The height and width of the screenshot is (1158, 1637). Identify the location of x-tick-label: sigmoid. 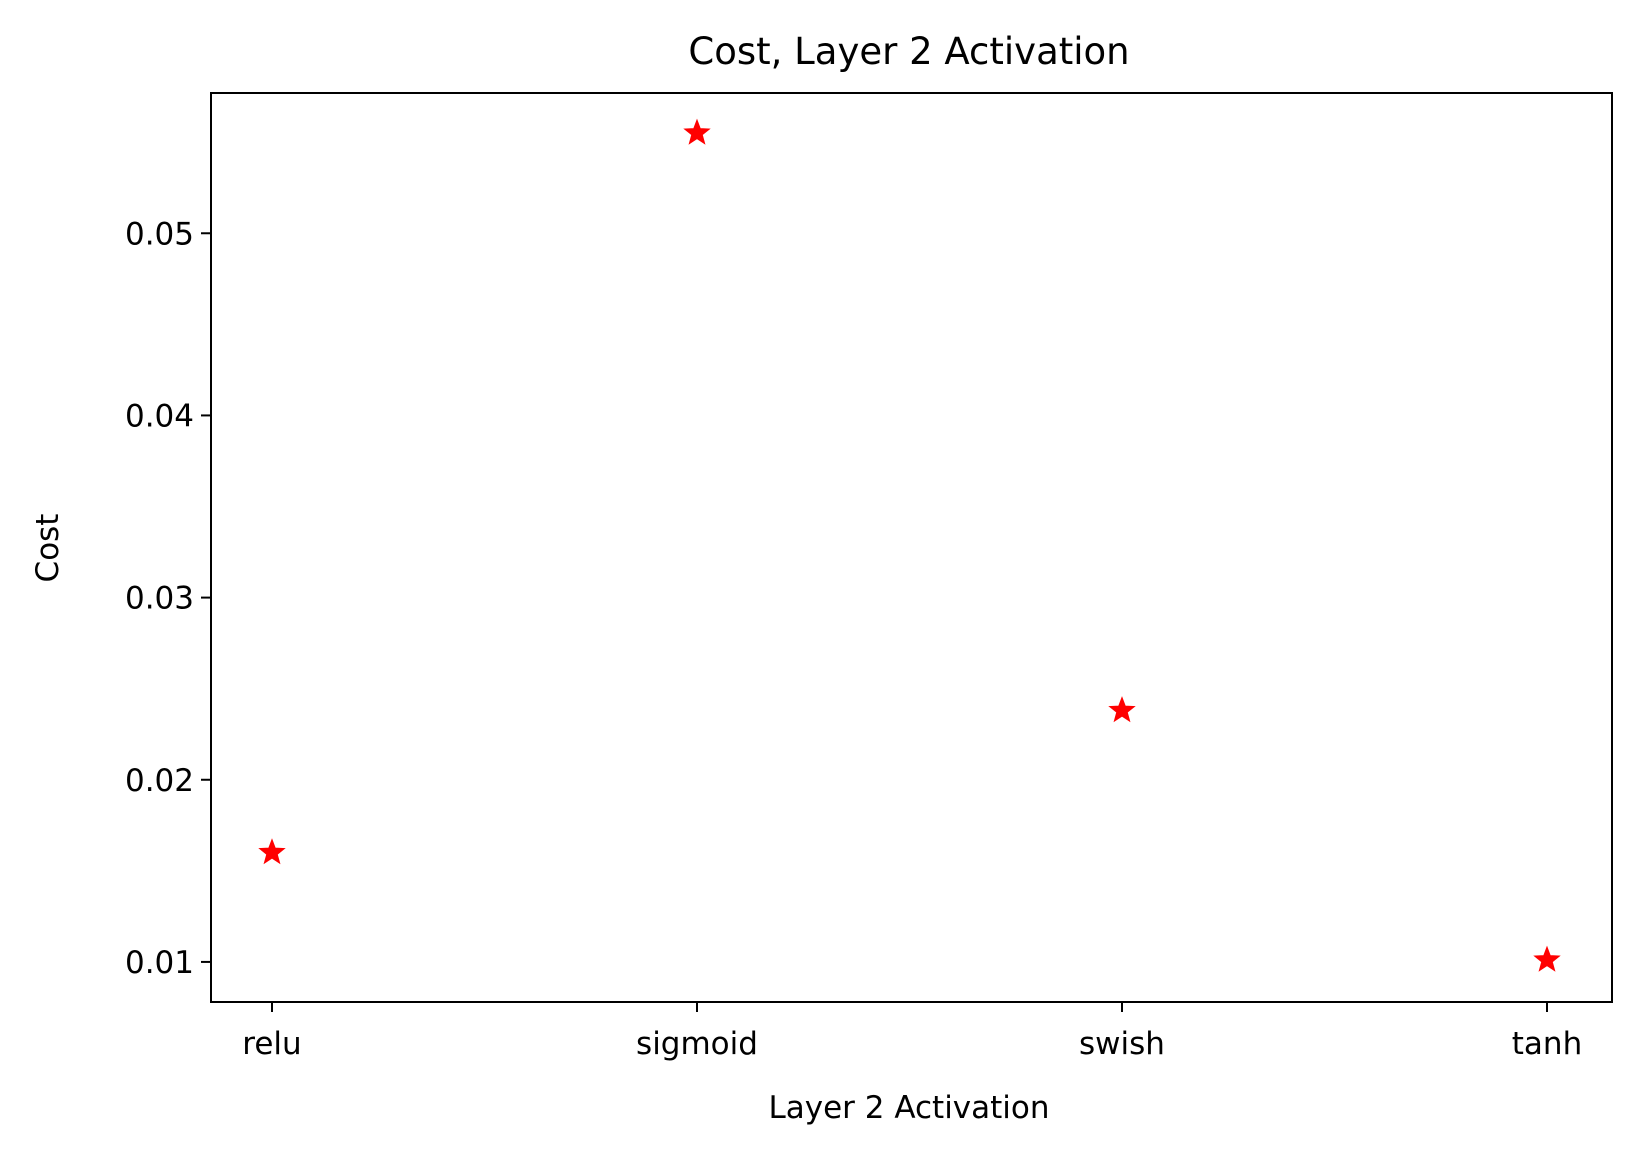
(697, 1044).